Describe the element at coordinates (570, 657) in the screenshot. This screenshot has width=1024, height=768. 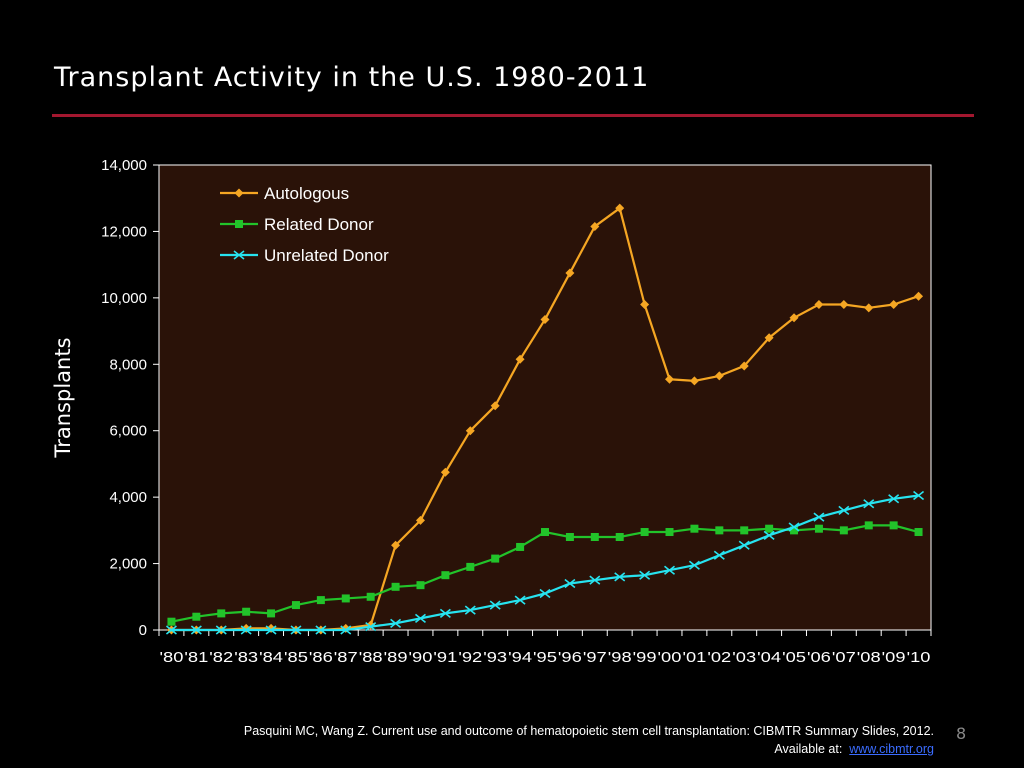
I see `x-tick-label: '96` at that location.